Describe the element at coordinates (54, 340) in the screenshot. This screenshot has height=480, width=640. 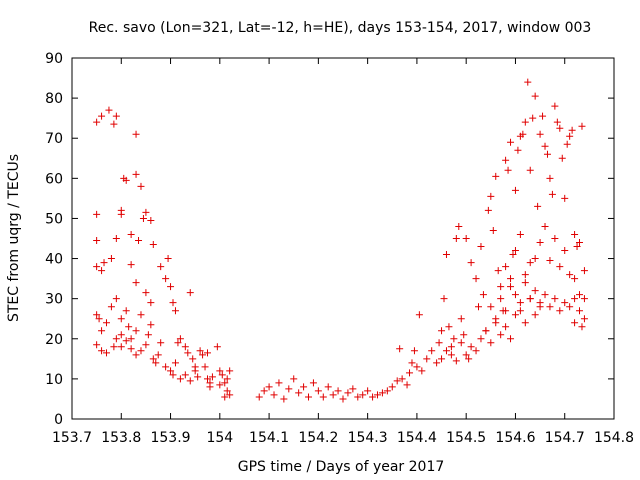
I see `y-tick-label: 20` at that location.